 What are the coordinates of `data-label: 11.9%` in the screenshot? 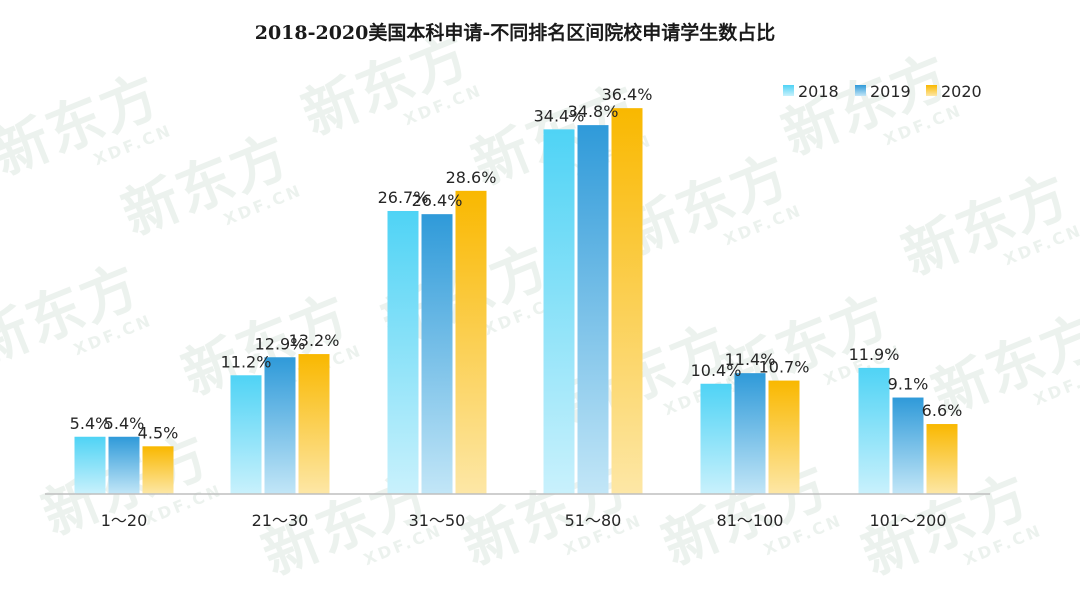 It's located at (874, 354).